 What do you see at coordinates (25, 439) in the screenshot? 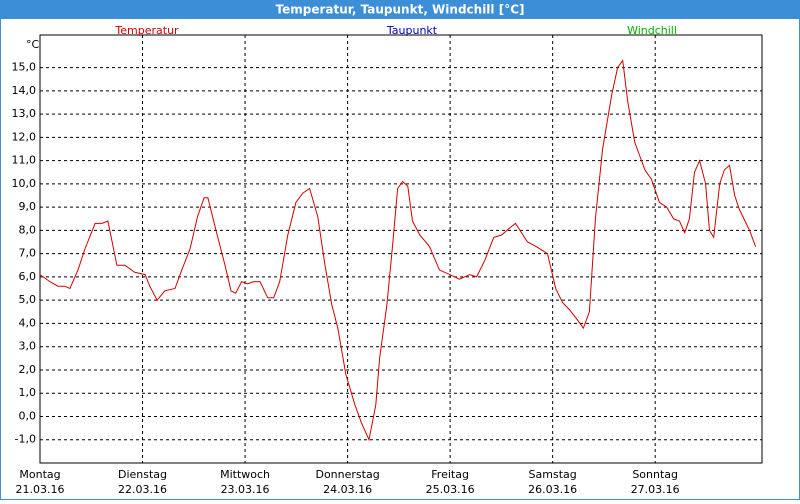
I see `y-tick-label: -1,0` at bounding box center [25, 439].